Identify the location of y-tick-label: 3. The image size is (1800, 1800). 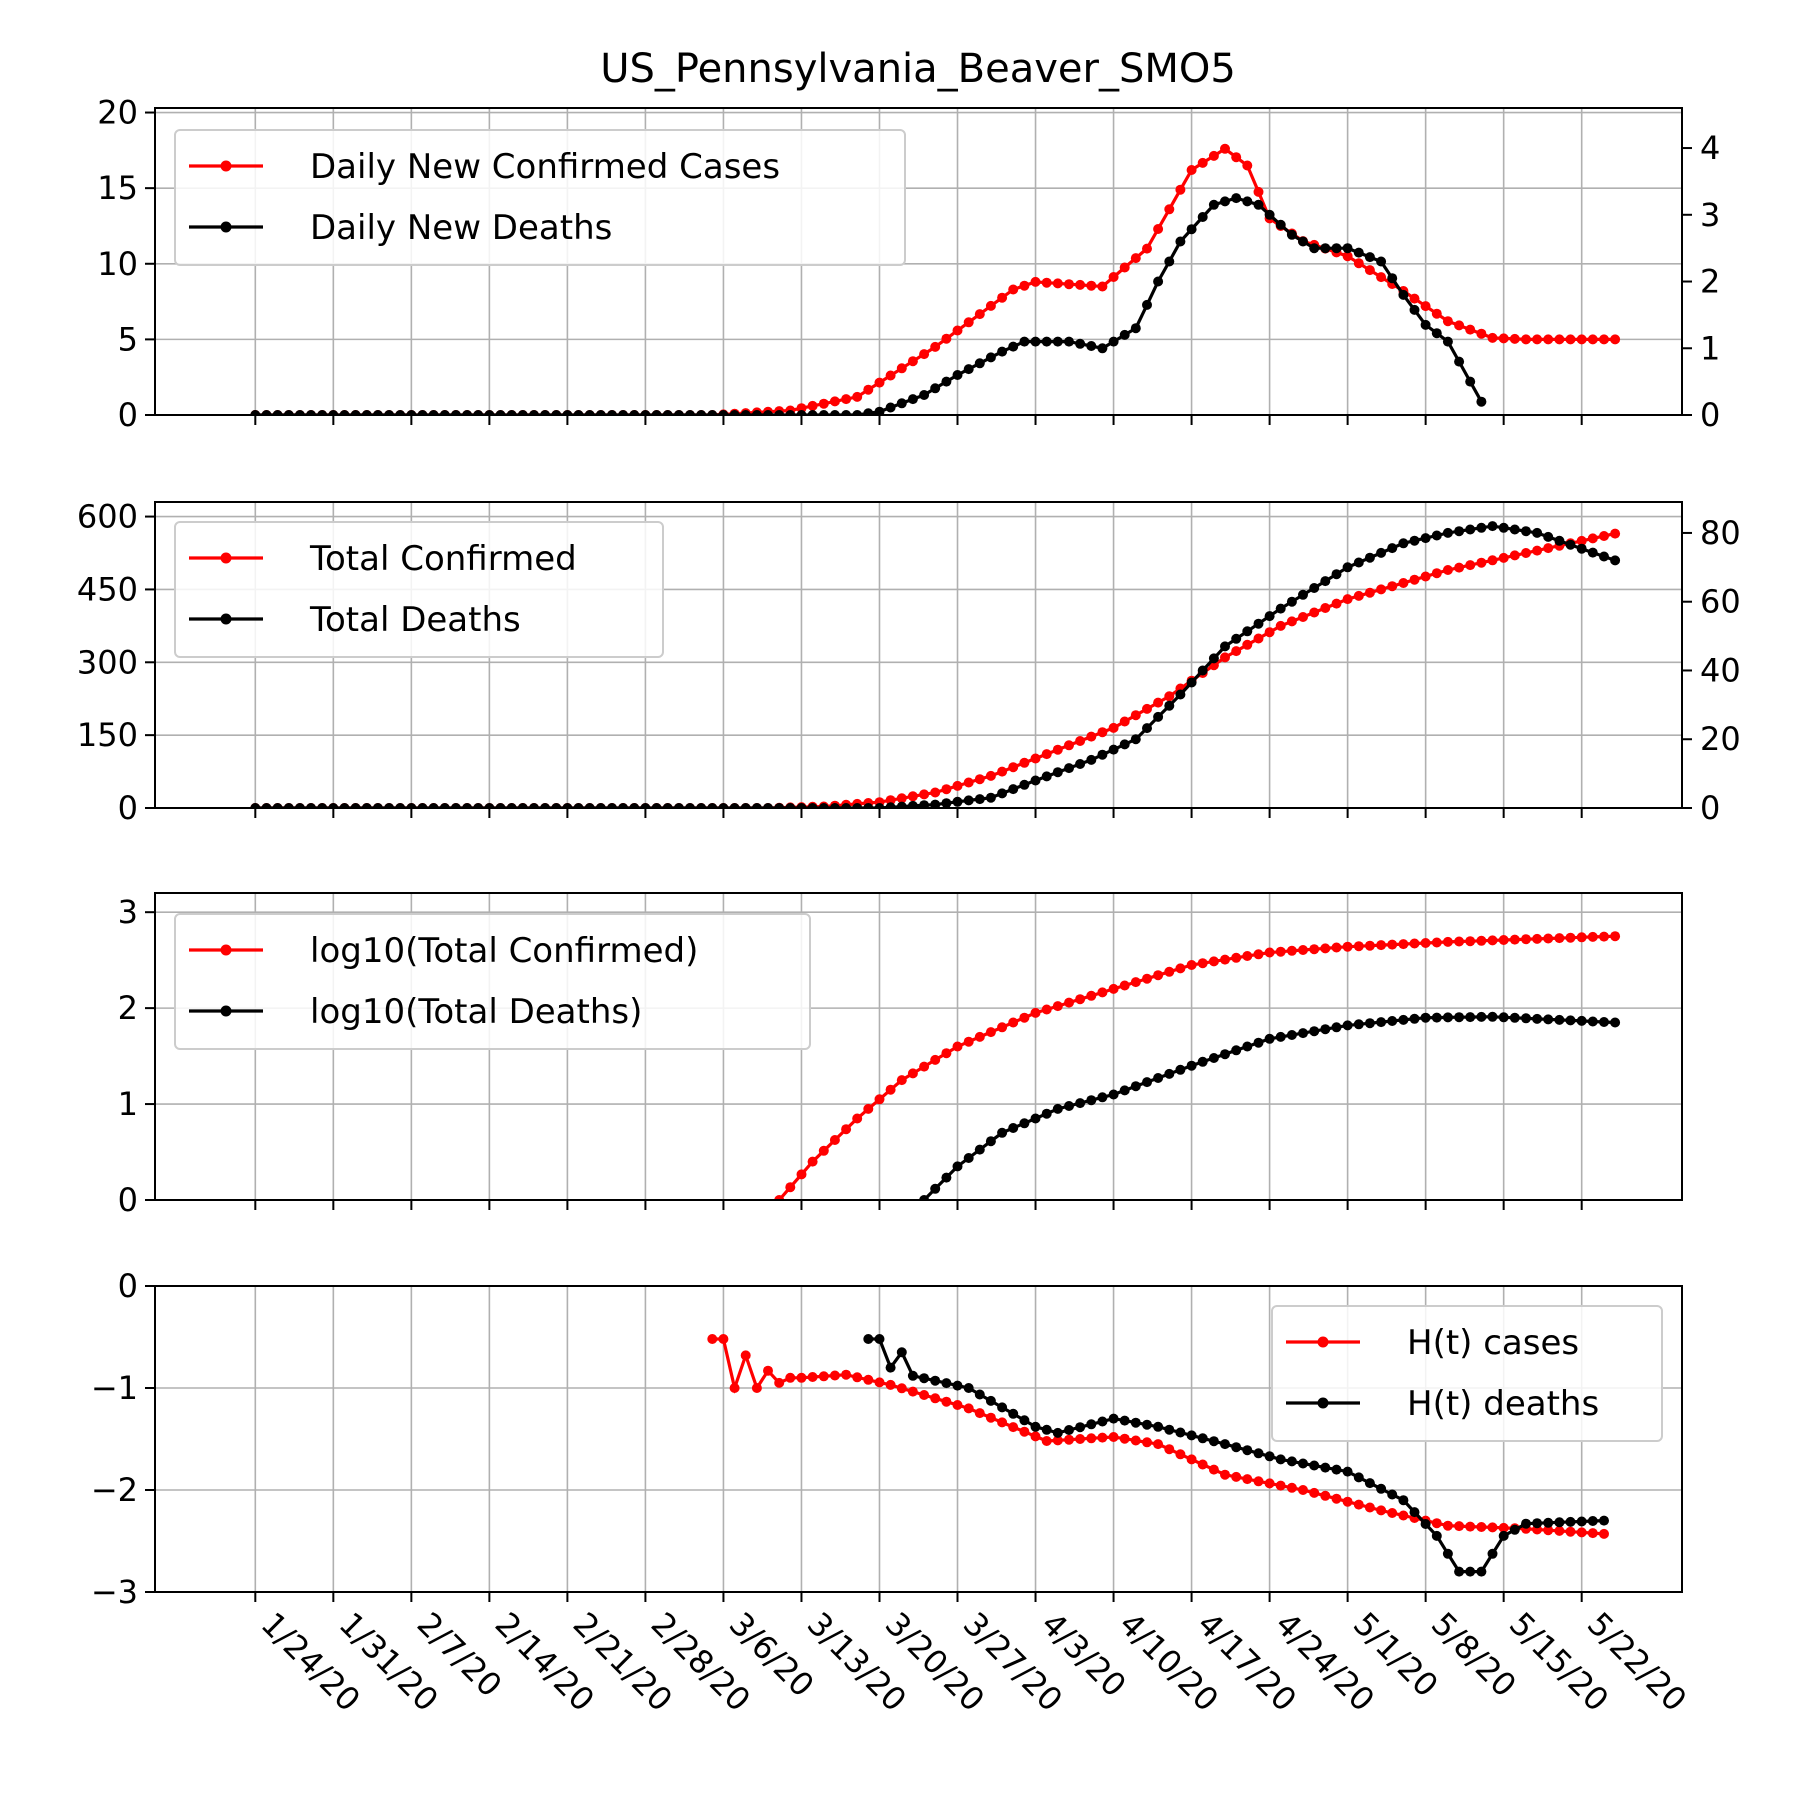
(128, 912).